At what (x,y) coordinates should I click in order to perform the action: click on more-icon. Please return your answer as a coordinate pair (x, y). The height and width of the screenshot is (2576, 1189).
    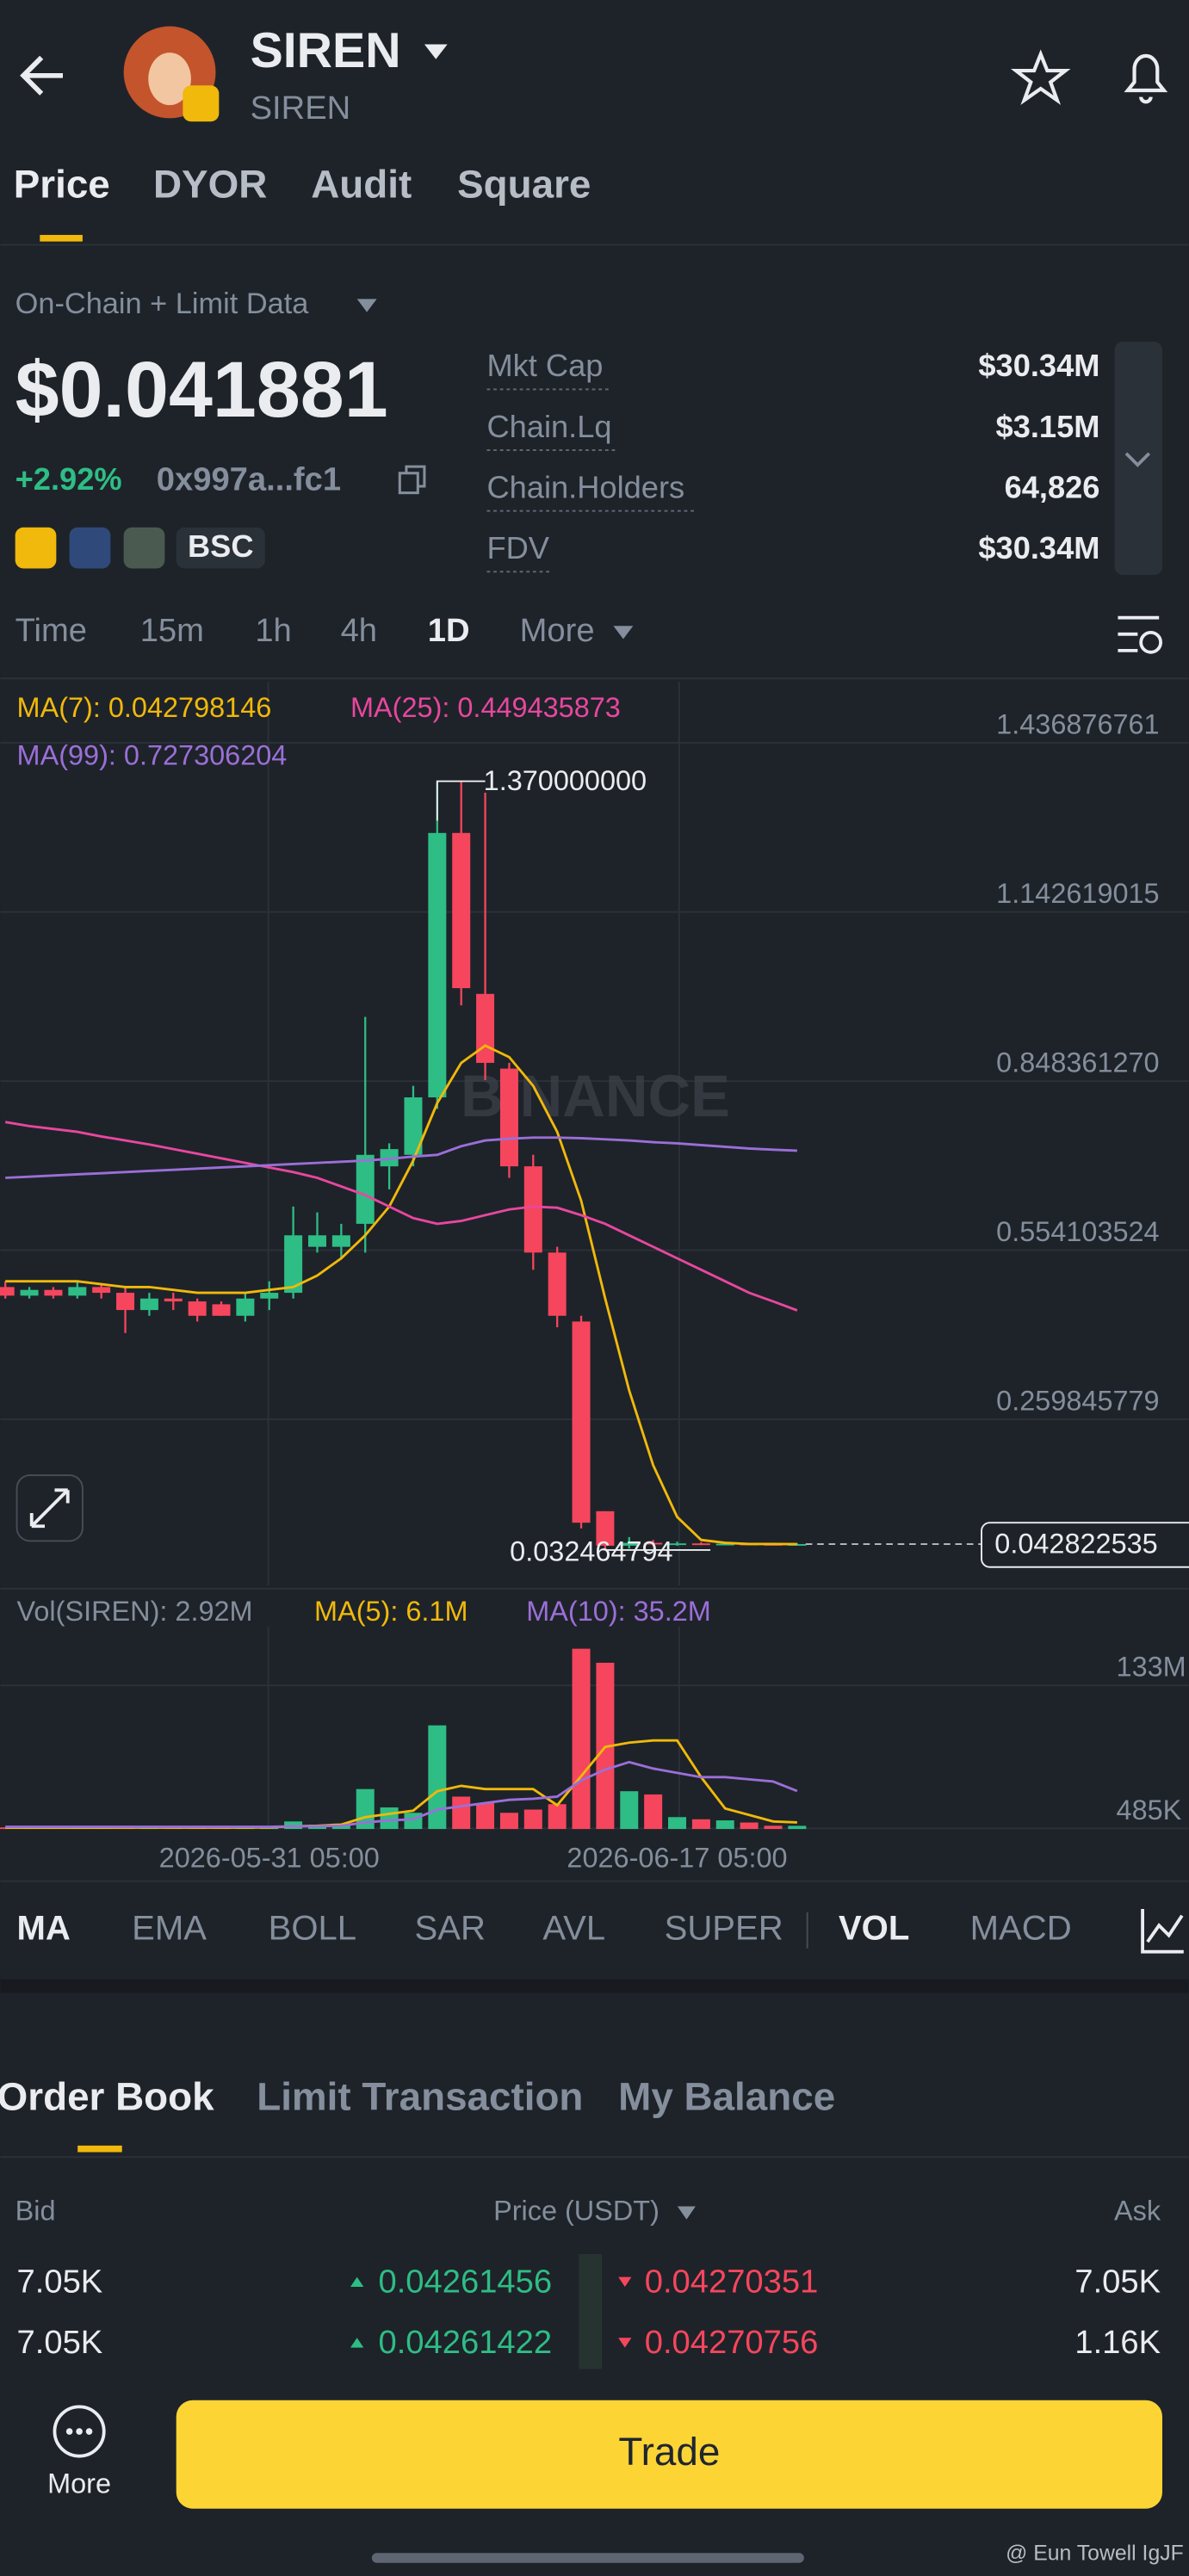
    Looking at the image, I should click on (79, 2431).